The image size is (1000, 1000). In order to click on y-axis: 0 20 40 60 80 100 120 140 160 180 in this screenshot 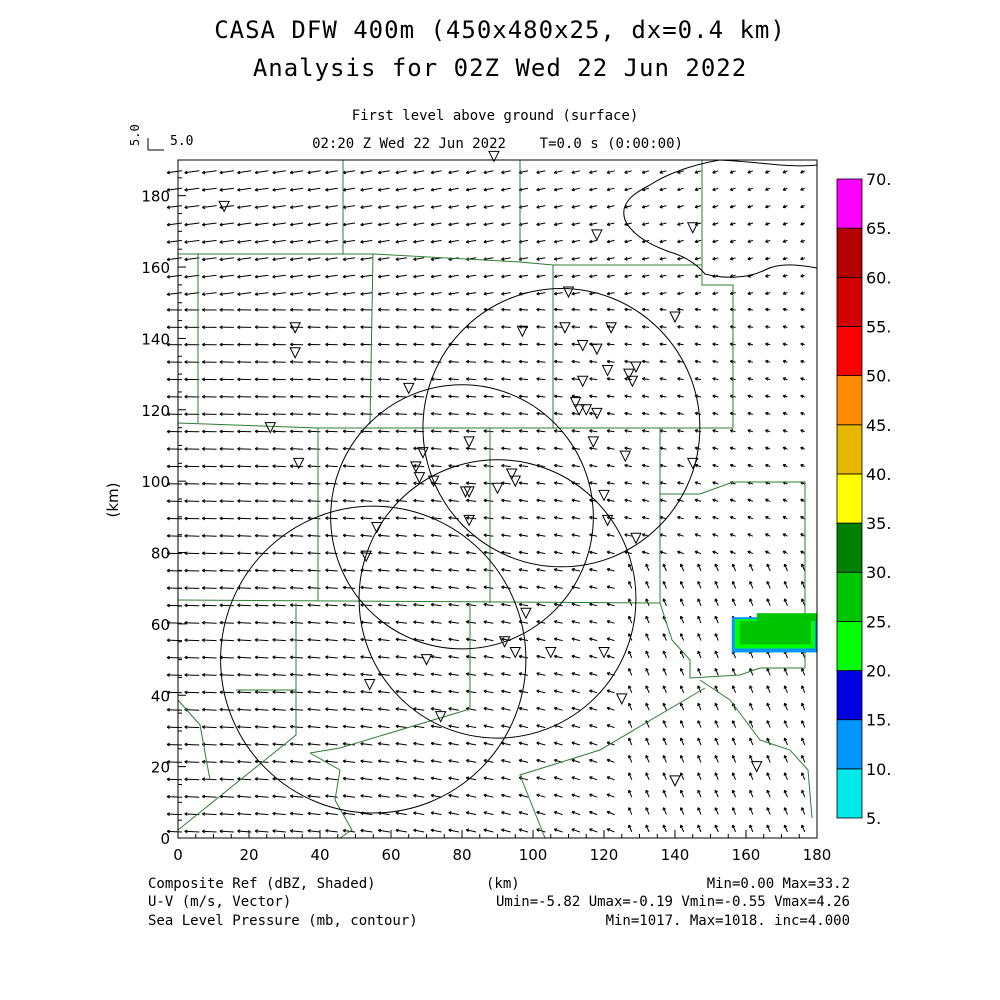, I will do `click(163, 503)`.